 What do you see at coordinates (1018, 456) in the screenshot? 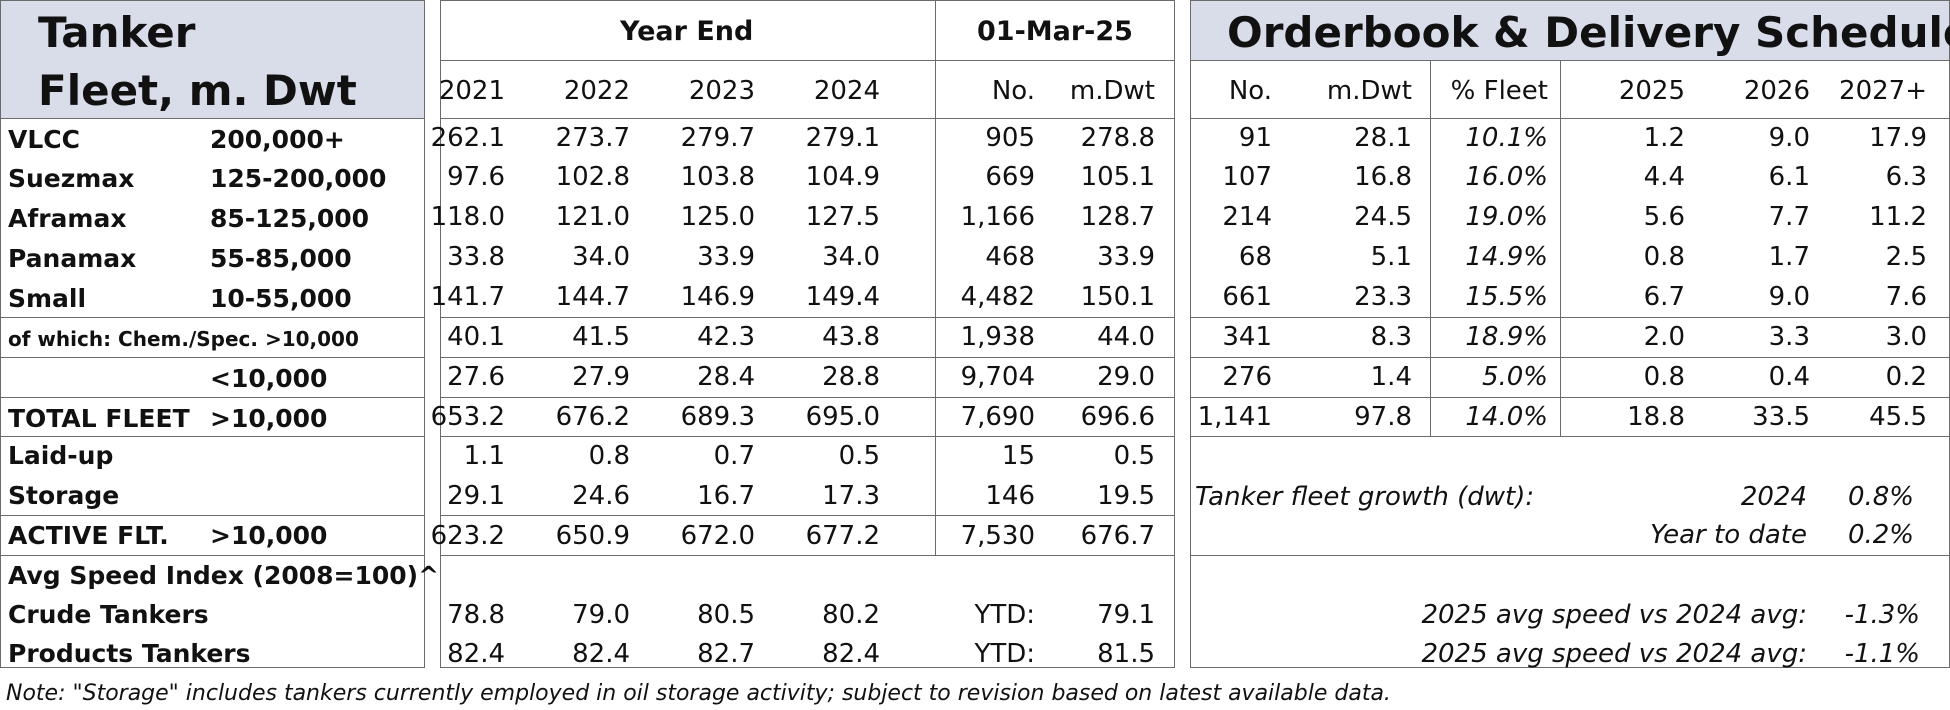
I see `table-cell: 15` at bounding box center [1018, 456].